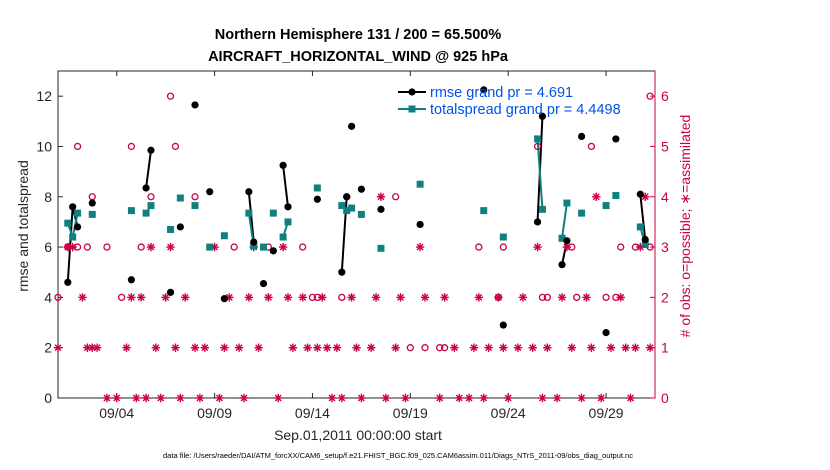 This screenshot has width=830, height=470. I want to click on y-tick-label: 0, so click(48, 398).